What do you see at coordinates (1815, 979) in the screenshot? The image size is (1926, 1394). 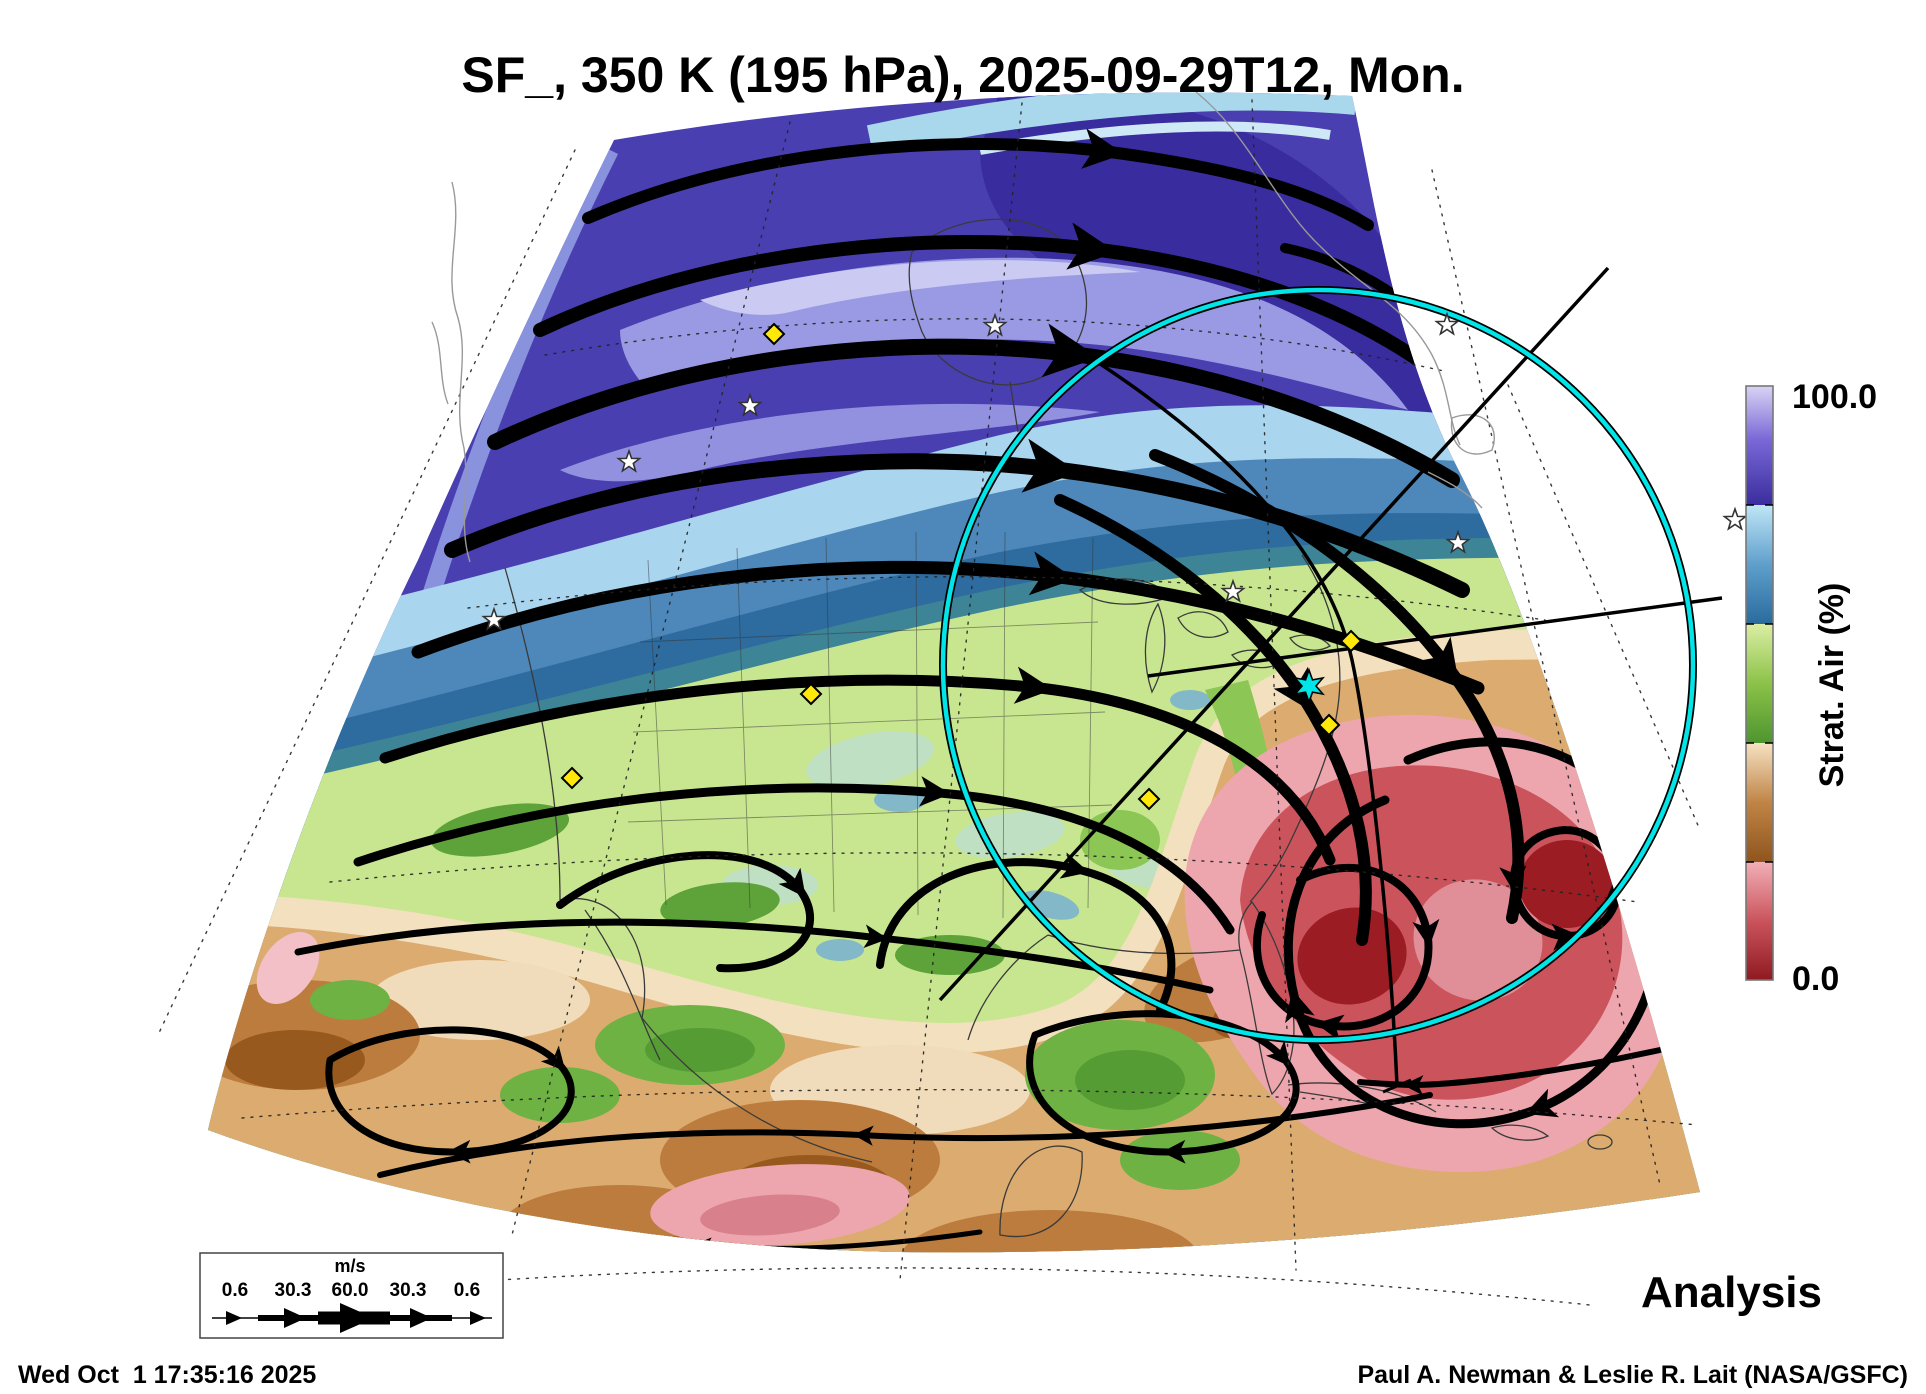 I see `colorbar-min-label: 0.0` at bounding box center [1815, 979].